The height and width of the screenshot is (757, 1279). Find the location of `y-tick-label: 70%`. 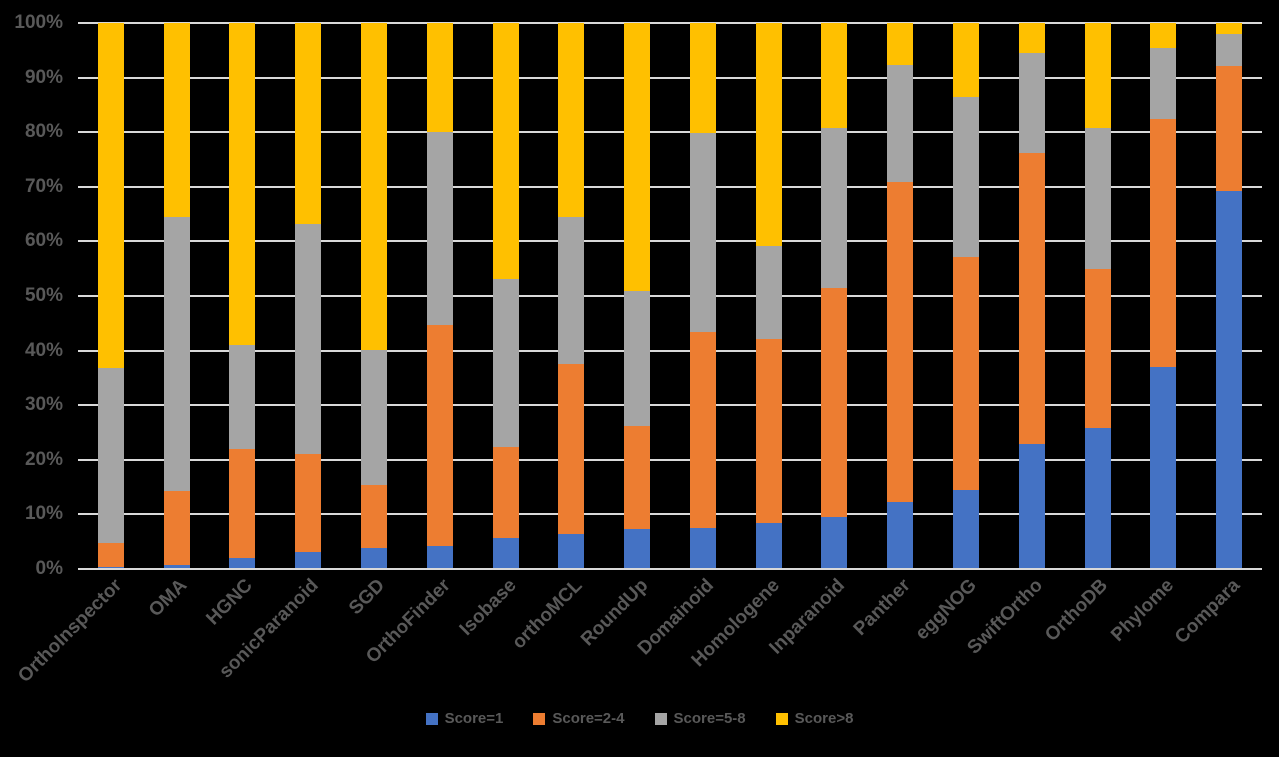

y-tick-label: 70% is located at coordinates (43, 186).